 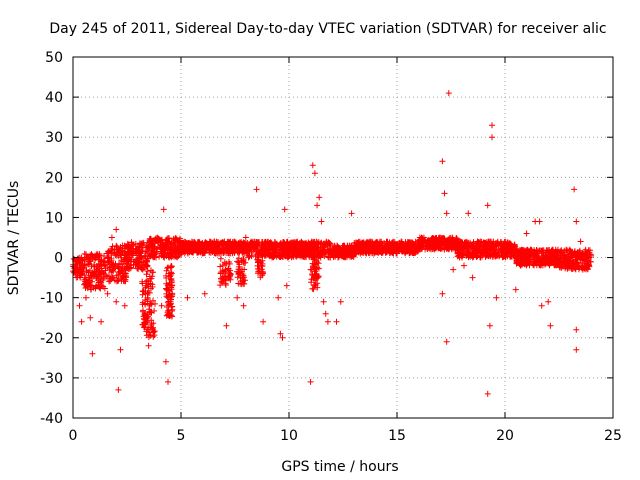 What do you see at coordinates (73, 436) in the screenshot?
I see `x-tick-label: 0` at bounding box center [73, 436].